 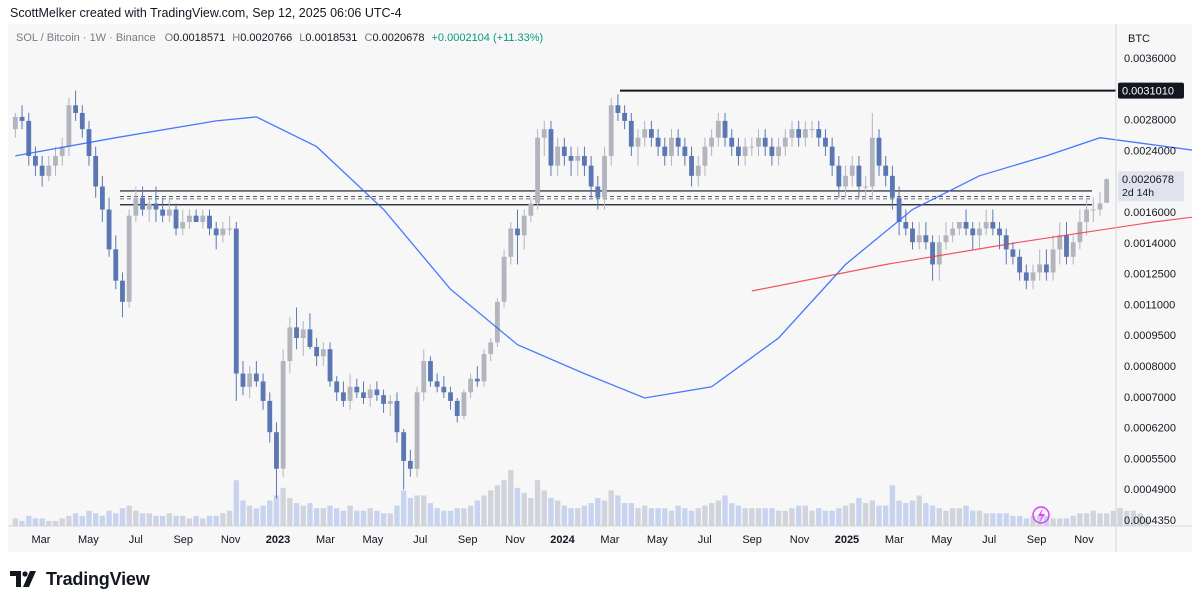 What do you see at coordinates (1037, 540) in the screenshot?
I see `time-tick-label: Sep` at bounding box center [1037, 540].